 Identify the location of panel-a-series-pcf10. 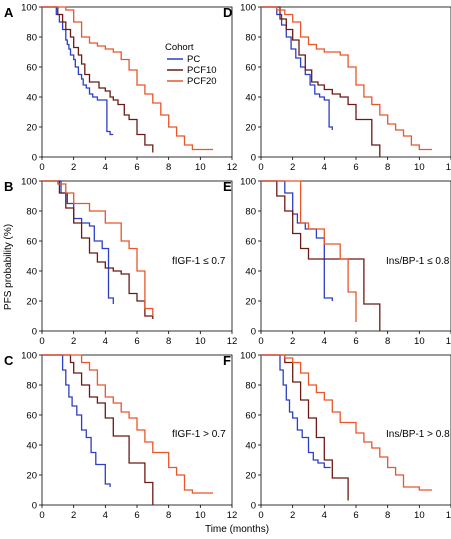
(98, 79).